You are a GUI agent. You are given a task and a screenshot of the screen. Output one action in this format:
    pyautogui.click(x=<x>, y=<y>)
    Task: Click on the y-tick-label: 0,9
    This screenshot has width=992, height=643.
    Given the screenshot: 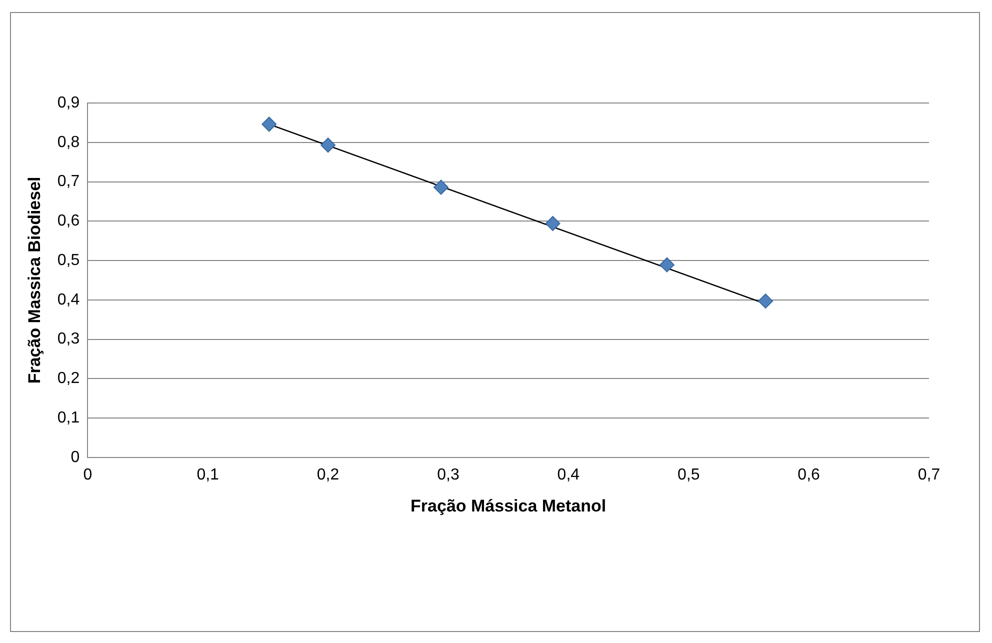 What is the action you would take?
    pyautogui.click(x=68, y=103)
    